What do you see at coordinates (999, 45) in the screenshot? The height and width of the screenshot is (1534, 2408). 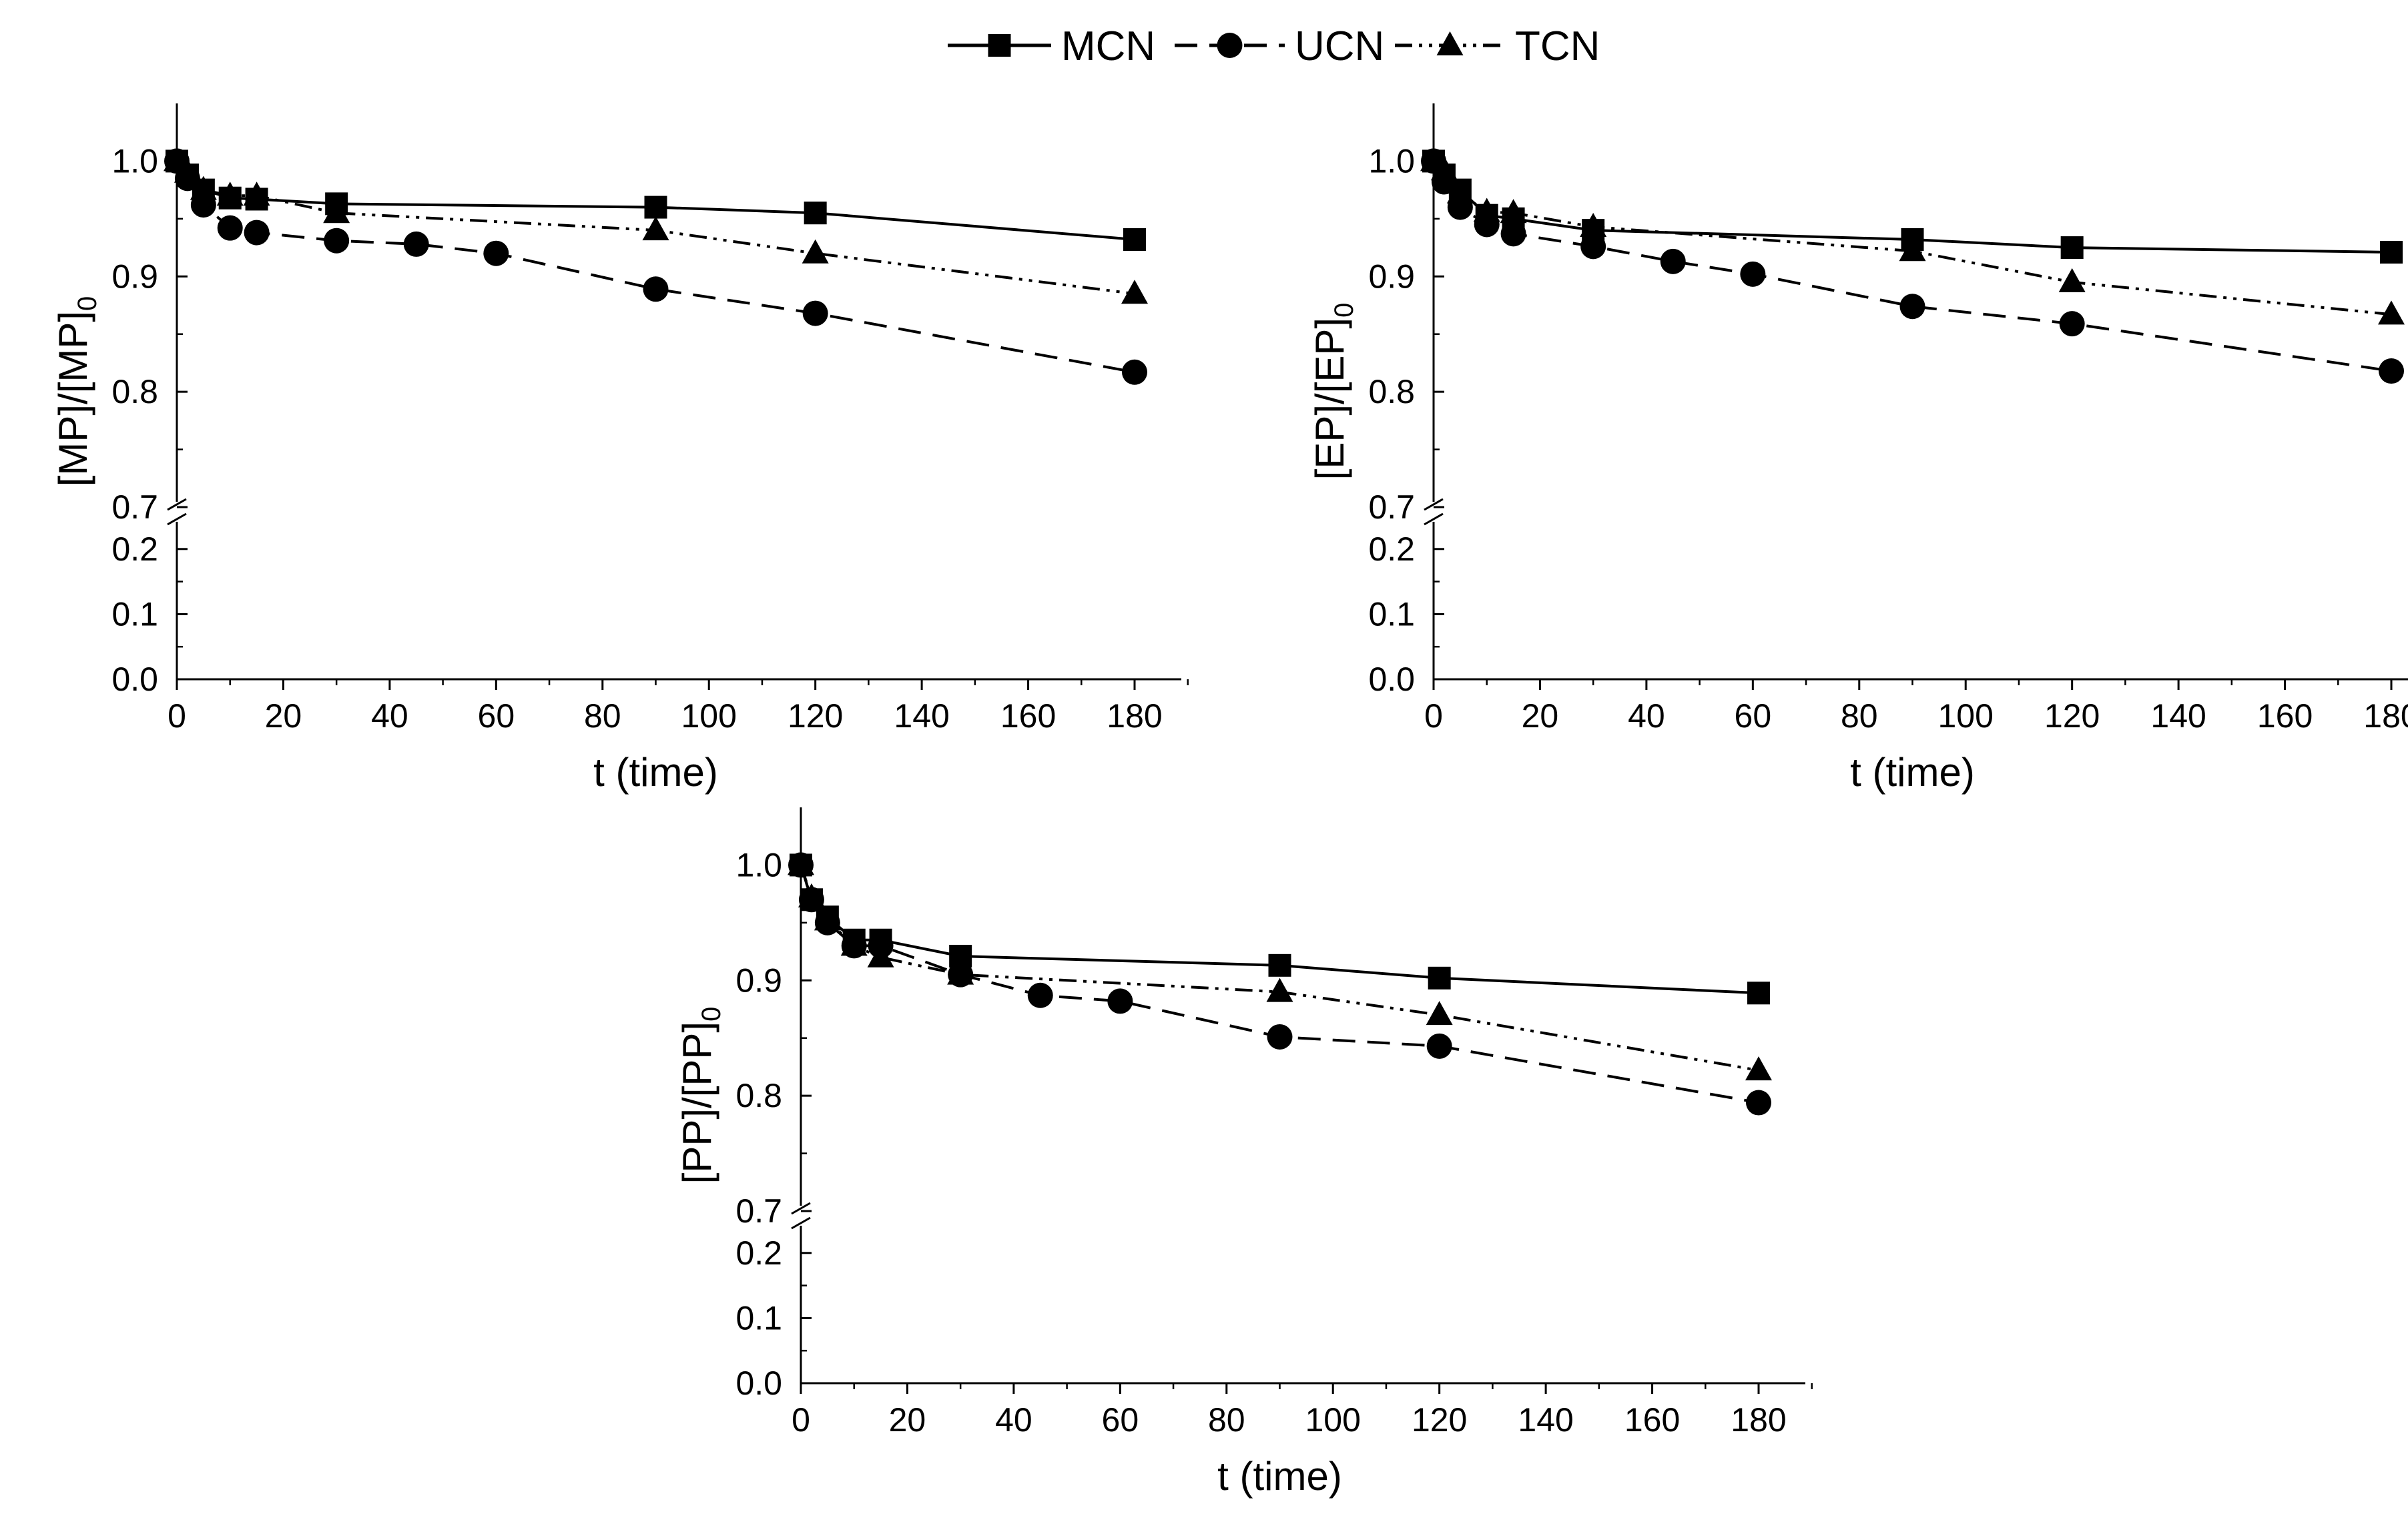 I see `legend-marker-square` at bounding box center [999, 45].